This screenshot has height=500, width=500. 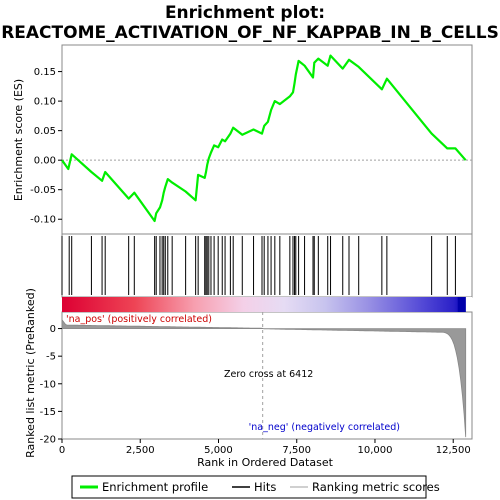 I want to click on es-tick-label: 0.00, so click(x=45, y=161).